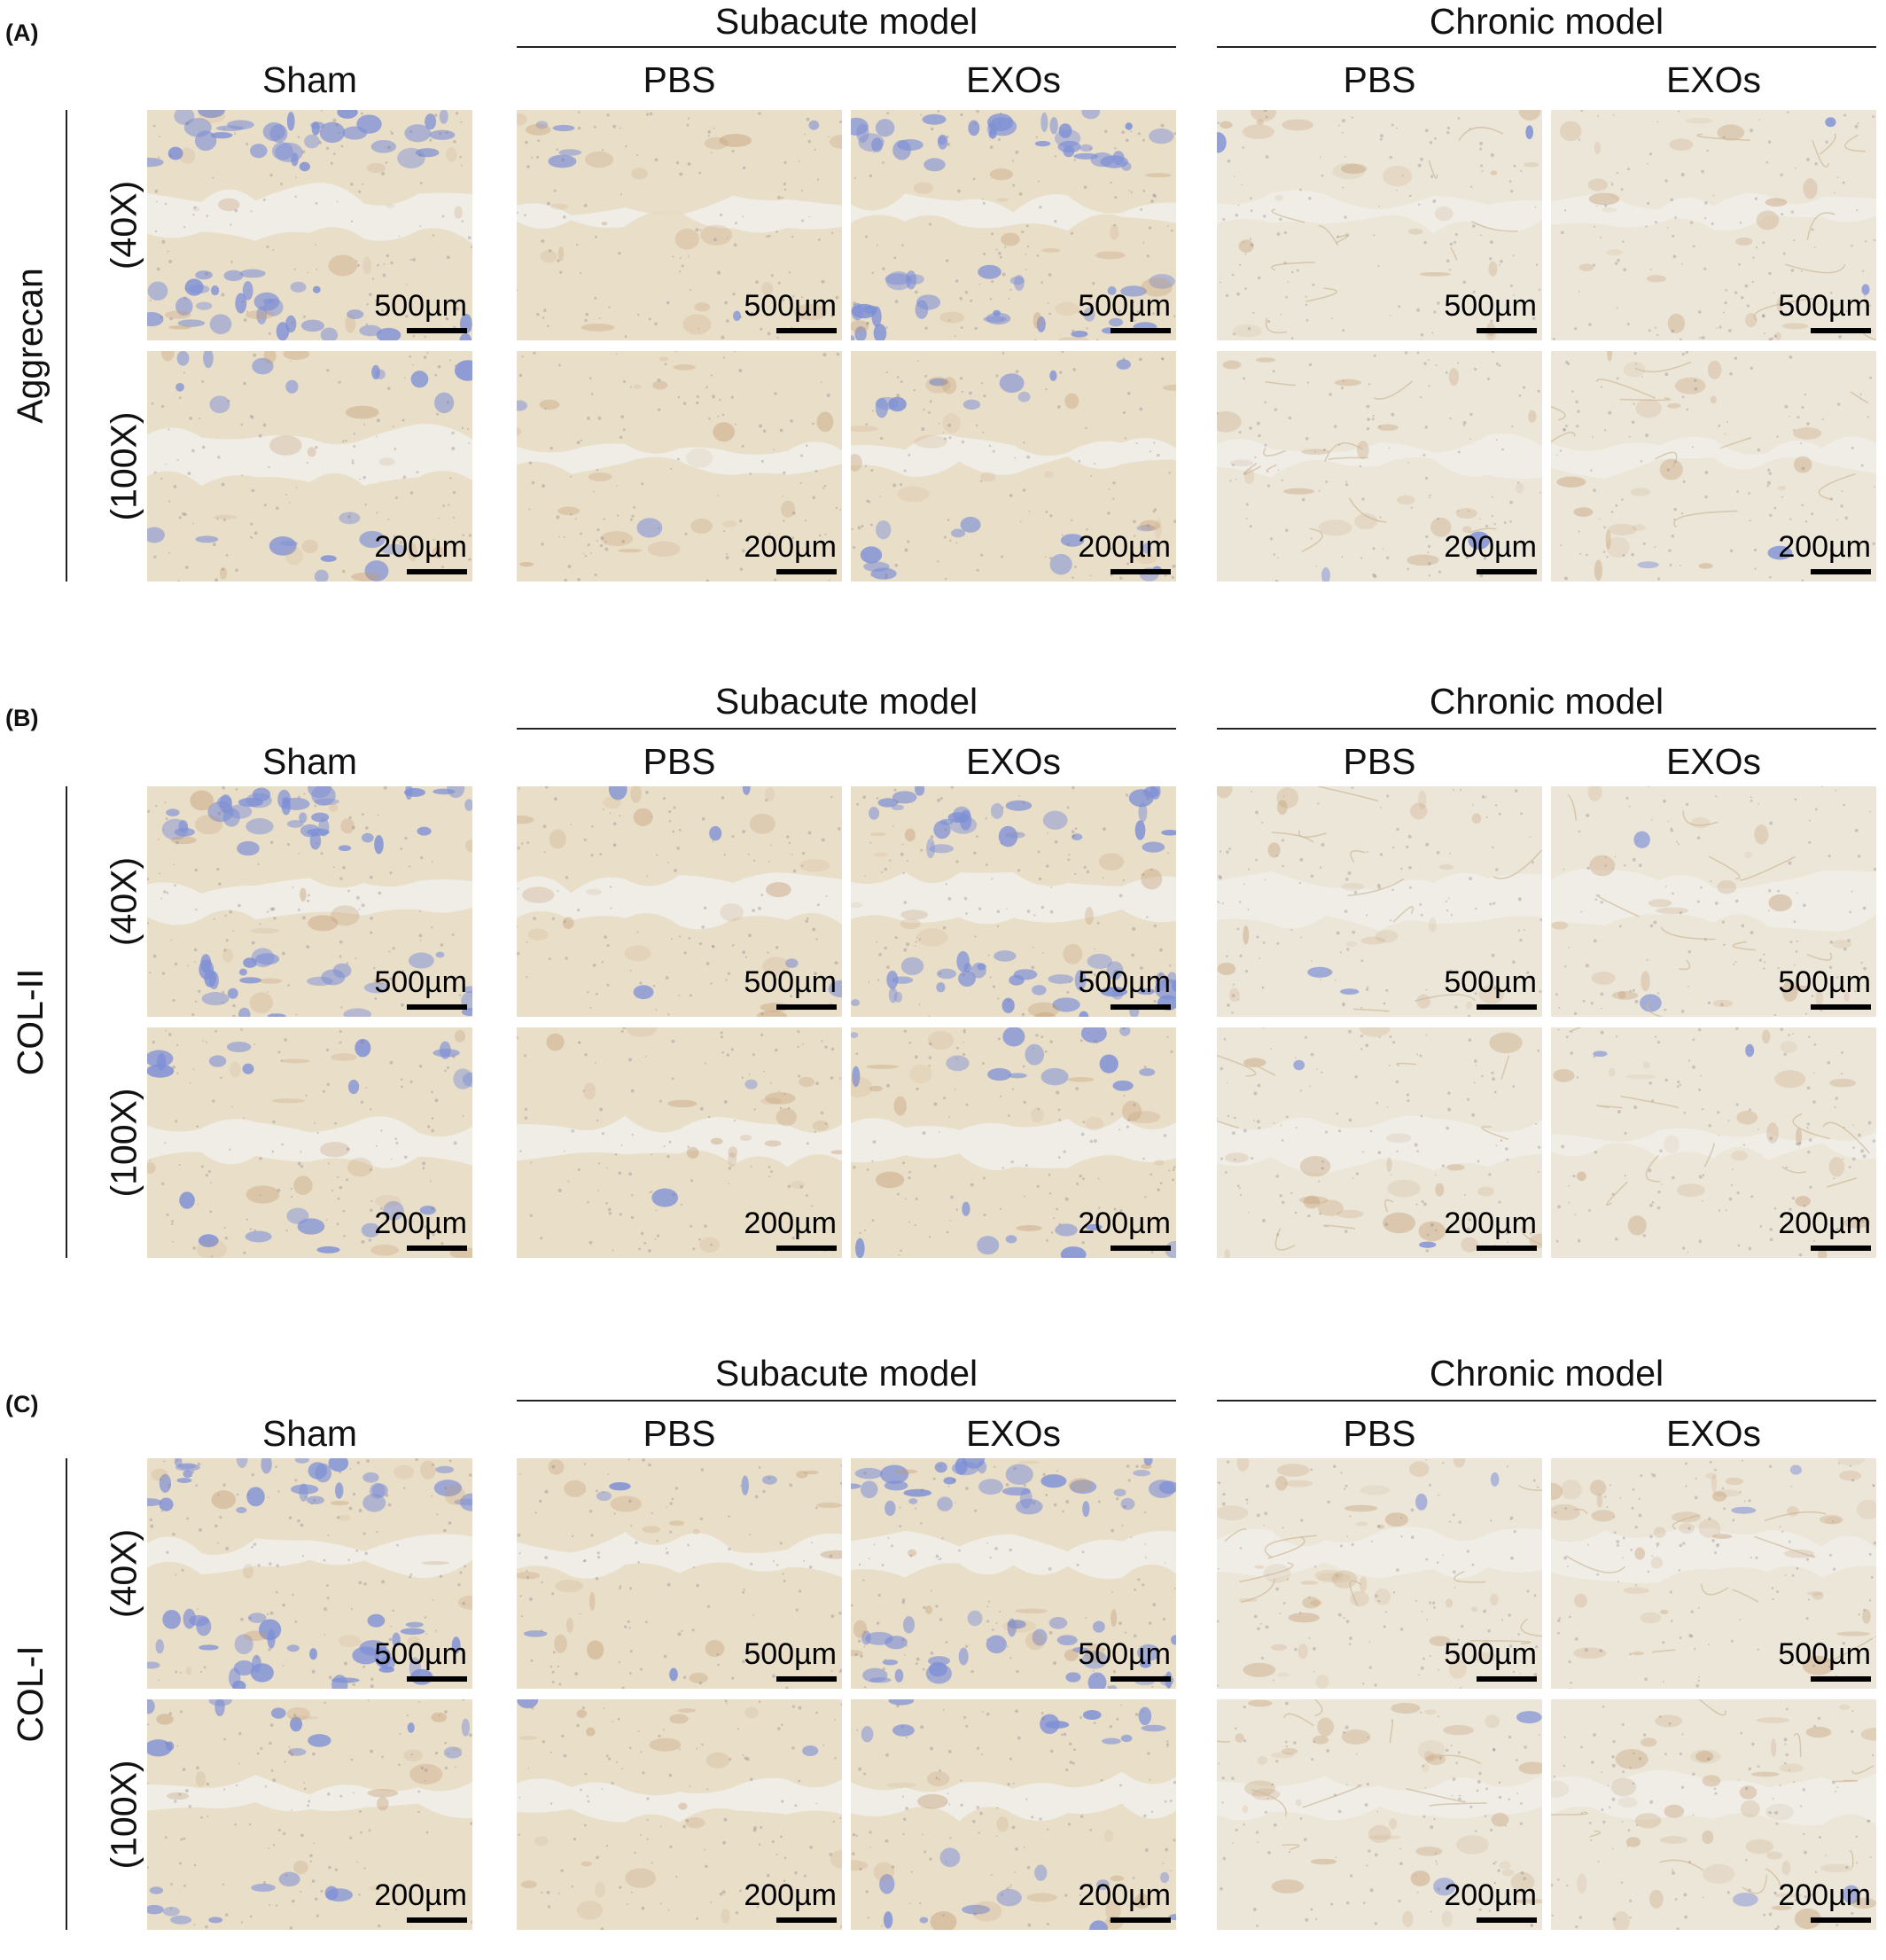 This screenshot has height=1960, width=1886. What do you see at coordinates (22, 718) in the screenshot?
I see `panel-letter: (B)` at bounding box center [22, 718].